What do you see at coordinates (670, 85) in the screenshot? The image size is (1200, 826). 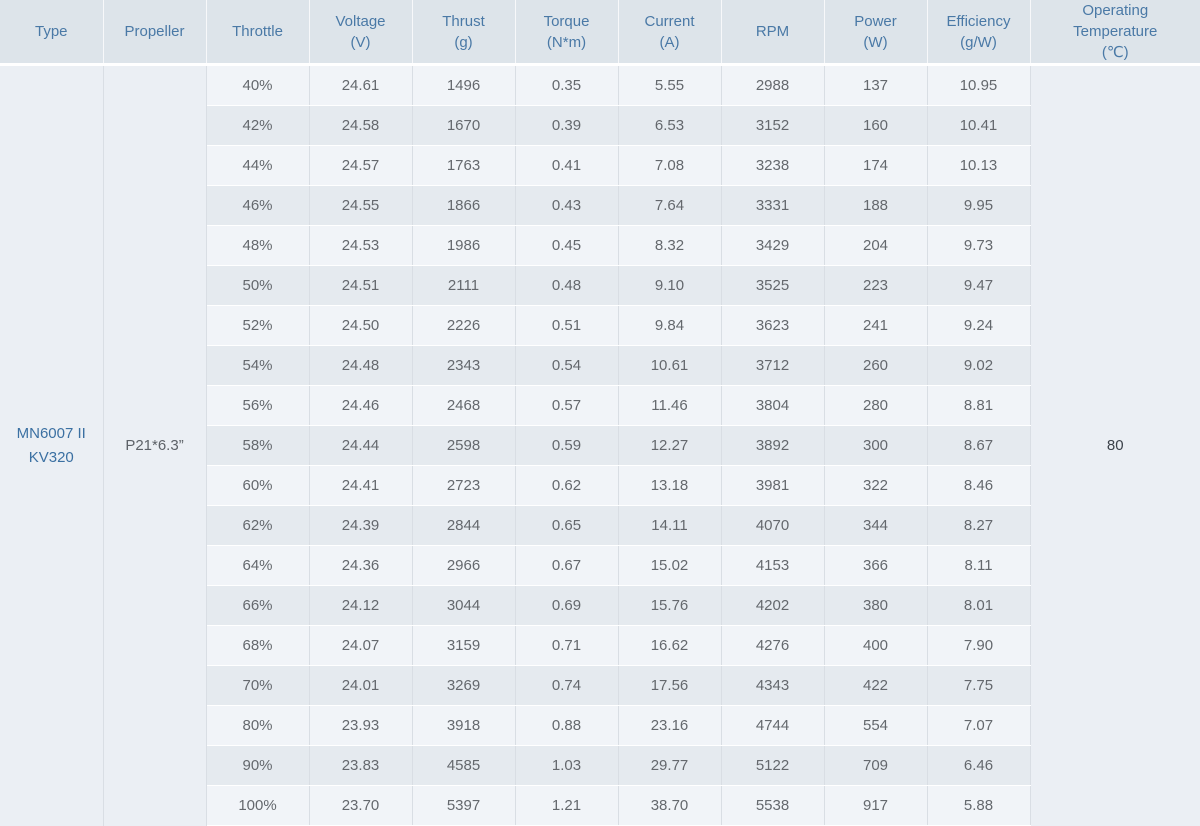 I see `cell-current: 5.55` at bounding box center [670, 85].